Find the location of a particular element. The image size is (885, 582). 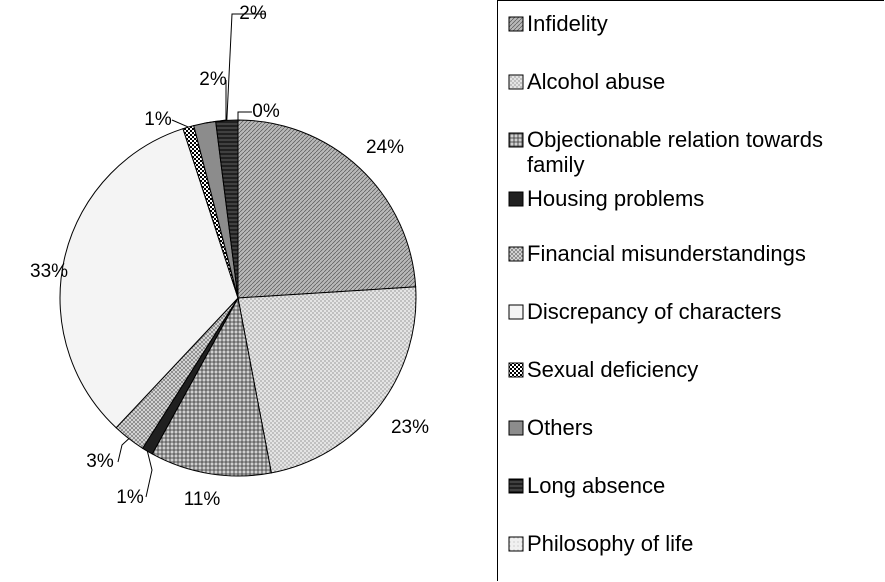

data-label: 24% is located at coordinates (385, 147).